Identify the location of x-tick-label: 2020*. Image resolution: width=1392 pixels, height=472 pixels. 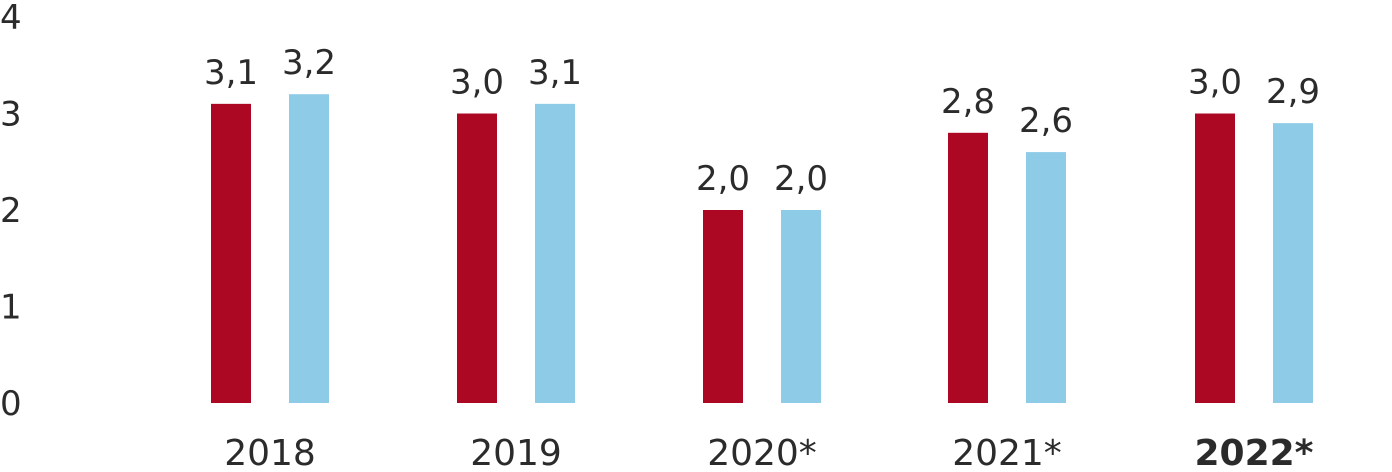
(762, 452).